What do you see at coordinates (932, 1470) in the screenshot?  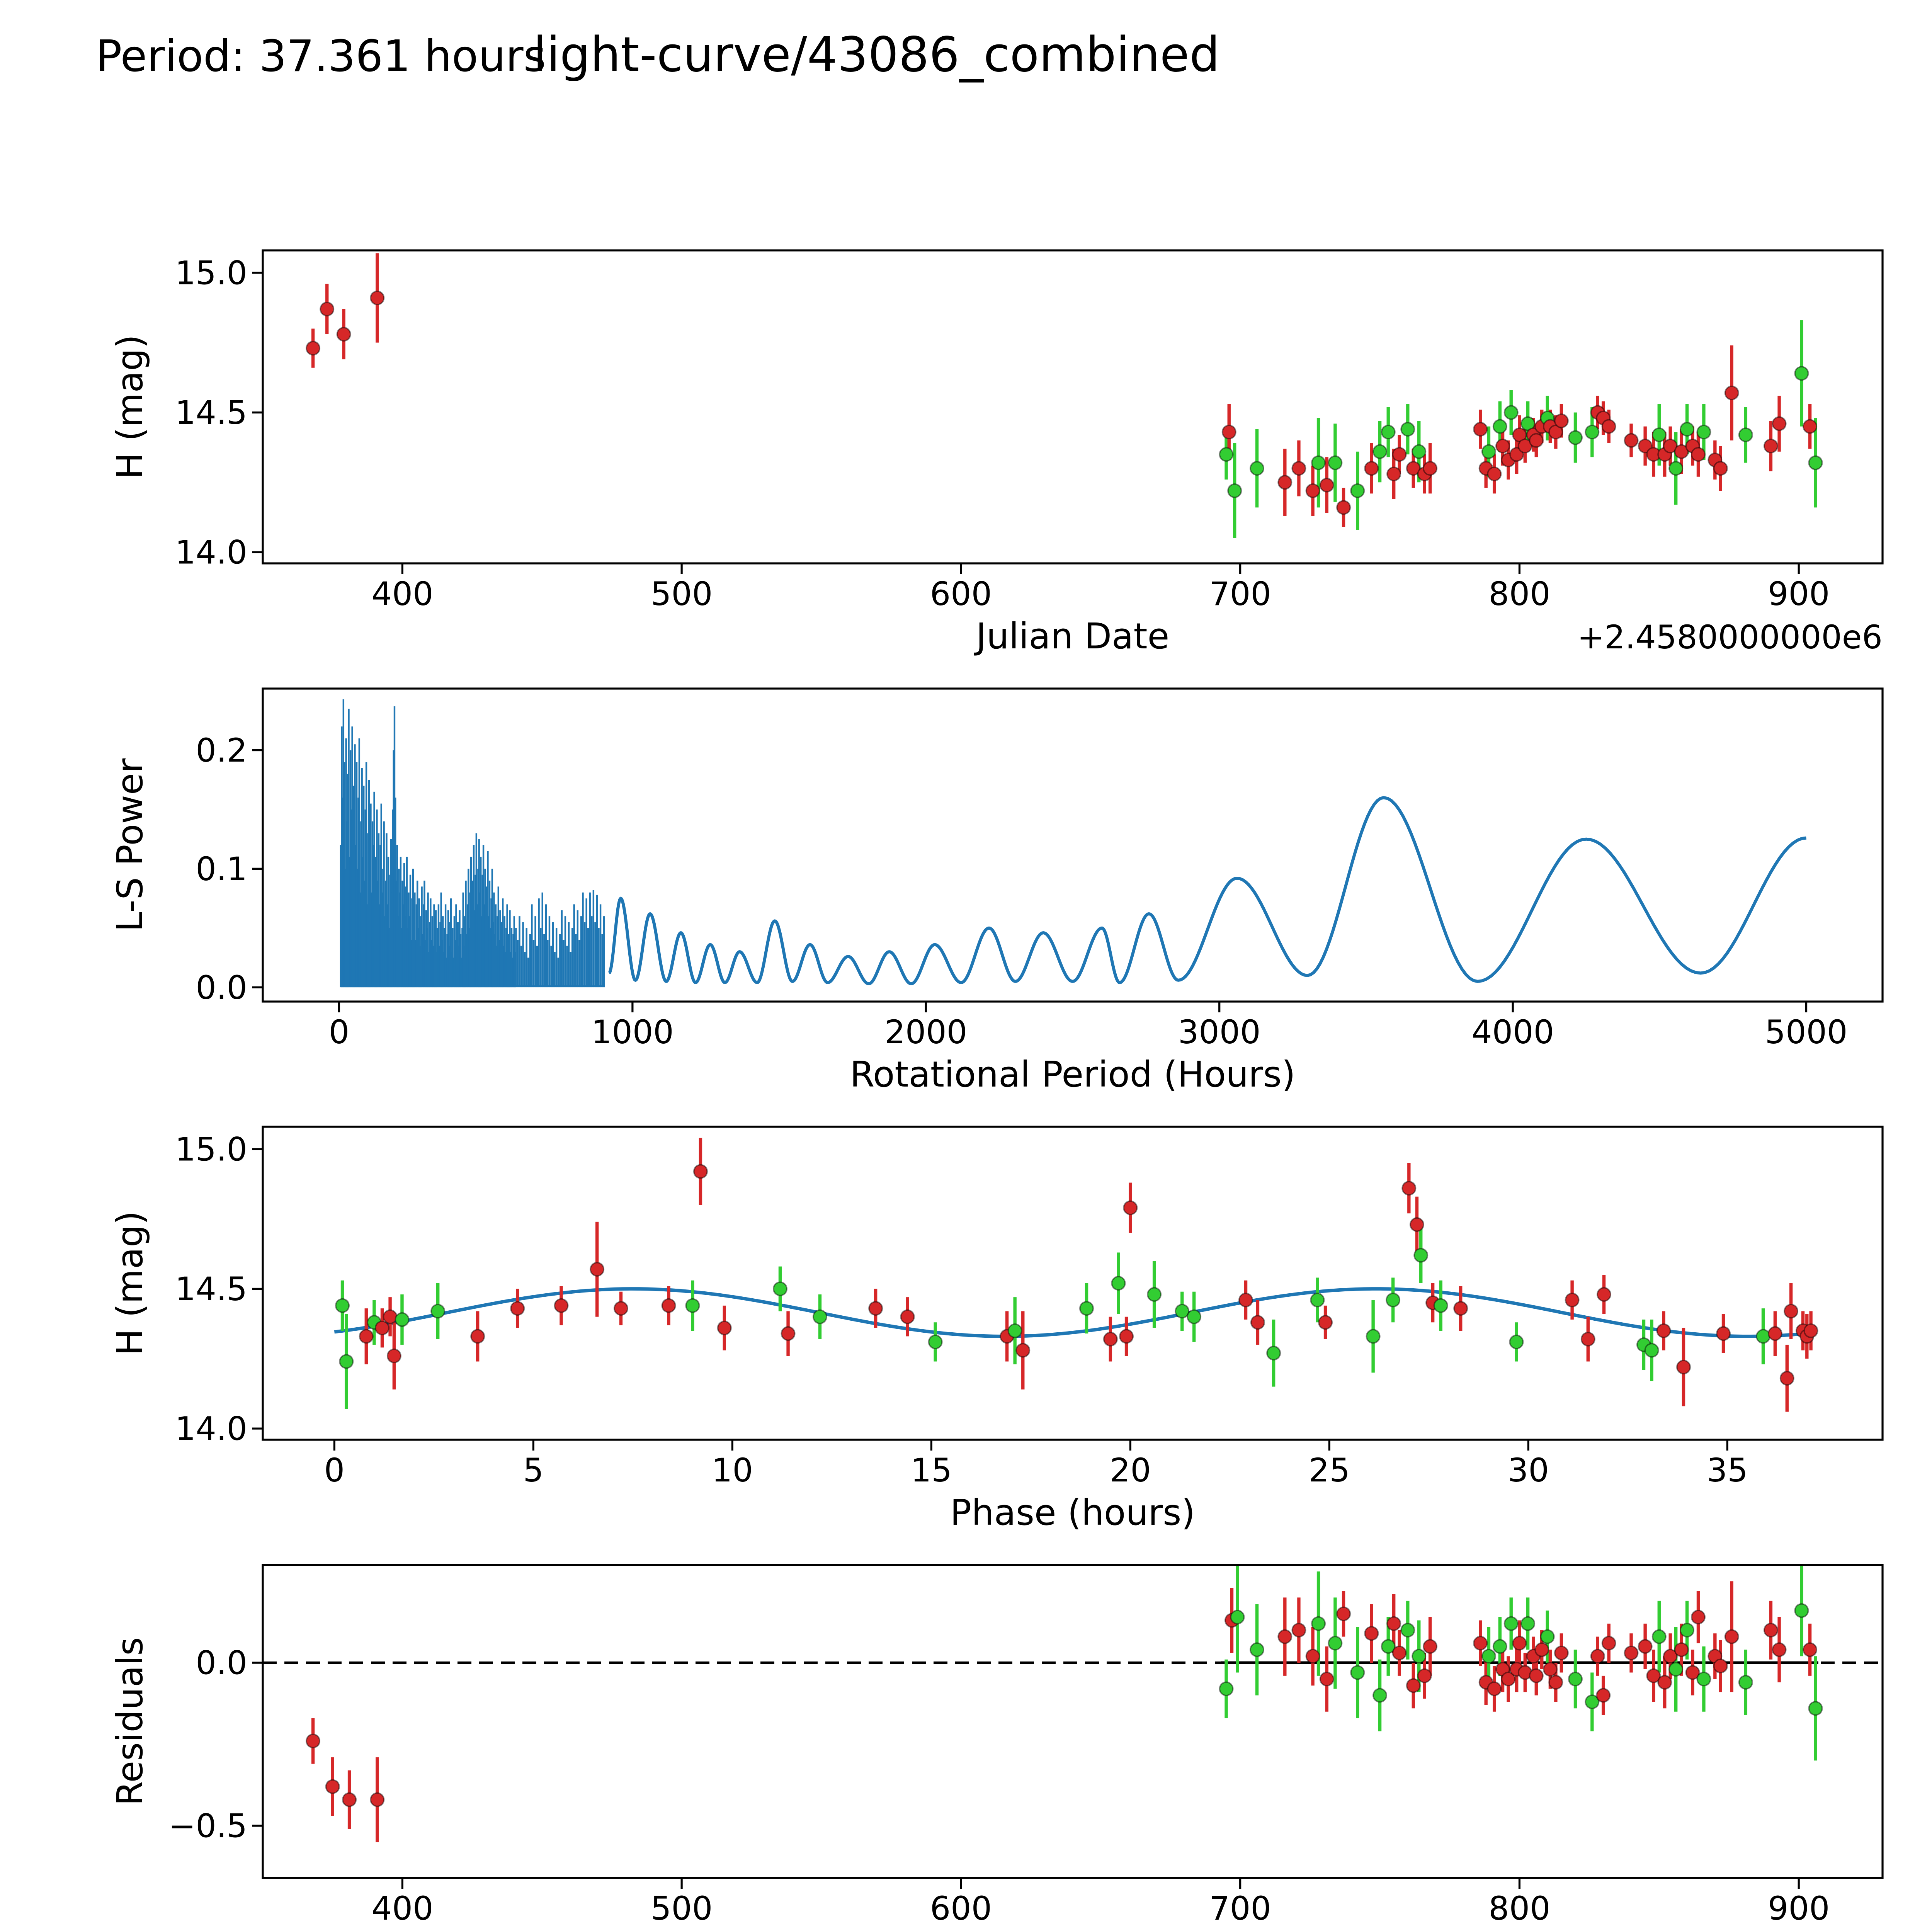 I see `x-tick-label: 15` at bounding box center [932, 1470].